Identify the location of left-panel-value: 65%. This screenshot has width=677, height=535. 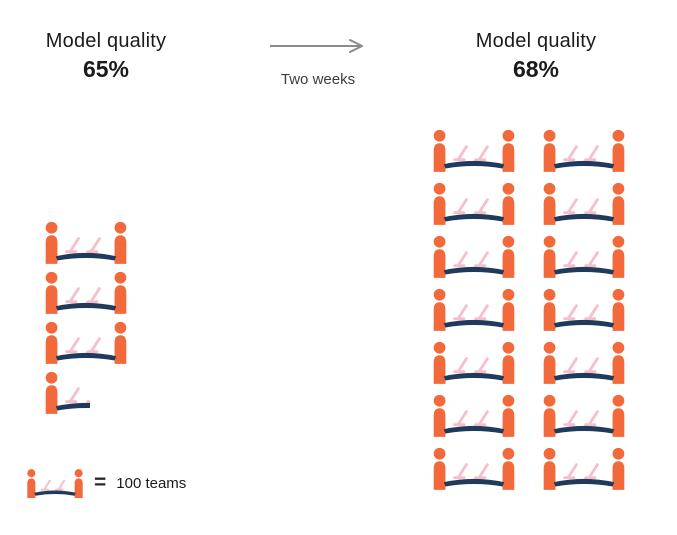
(106, 69).